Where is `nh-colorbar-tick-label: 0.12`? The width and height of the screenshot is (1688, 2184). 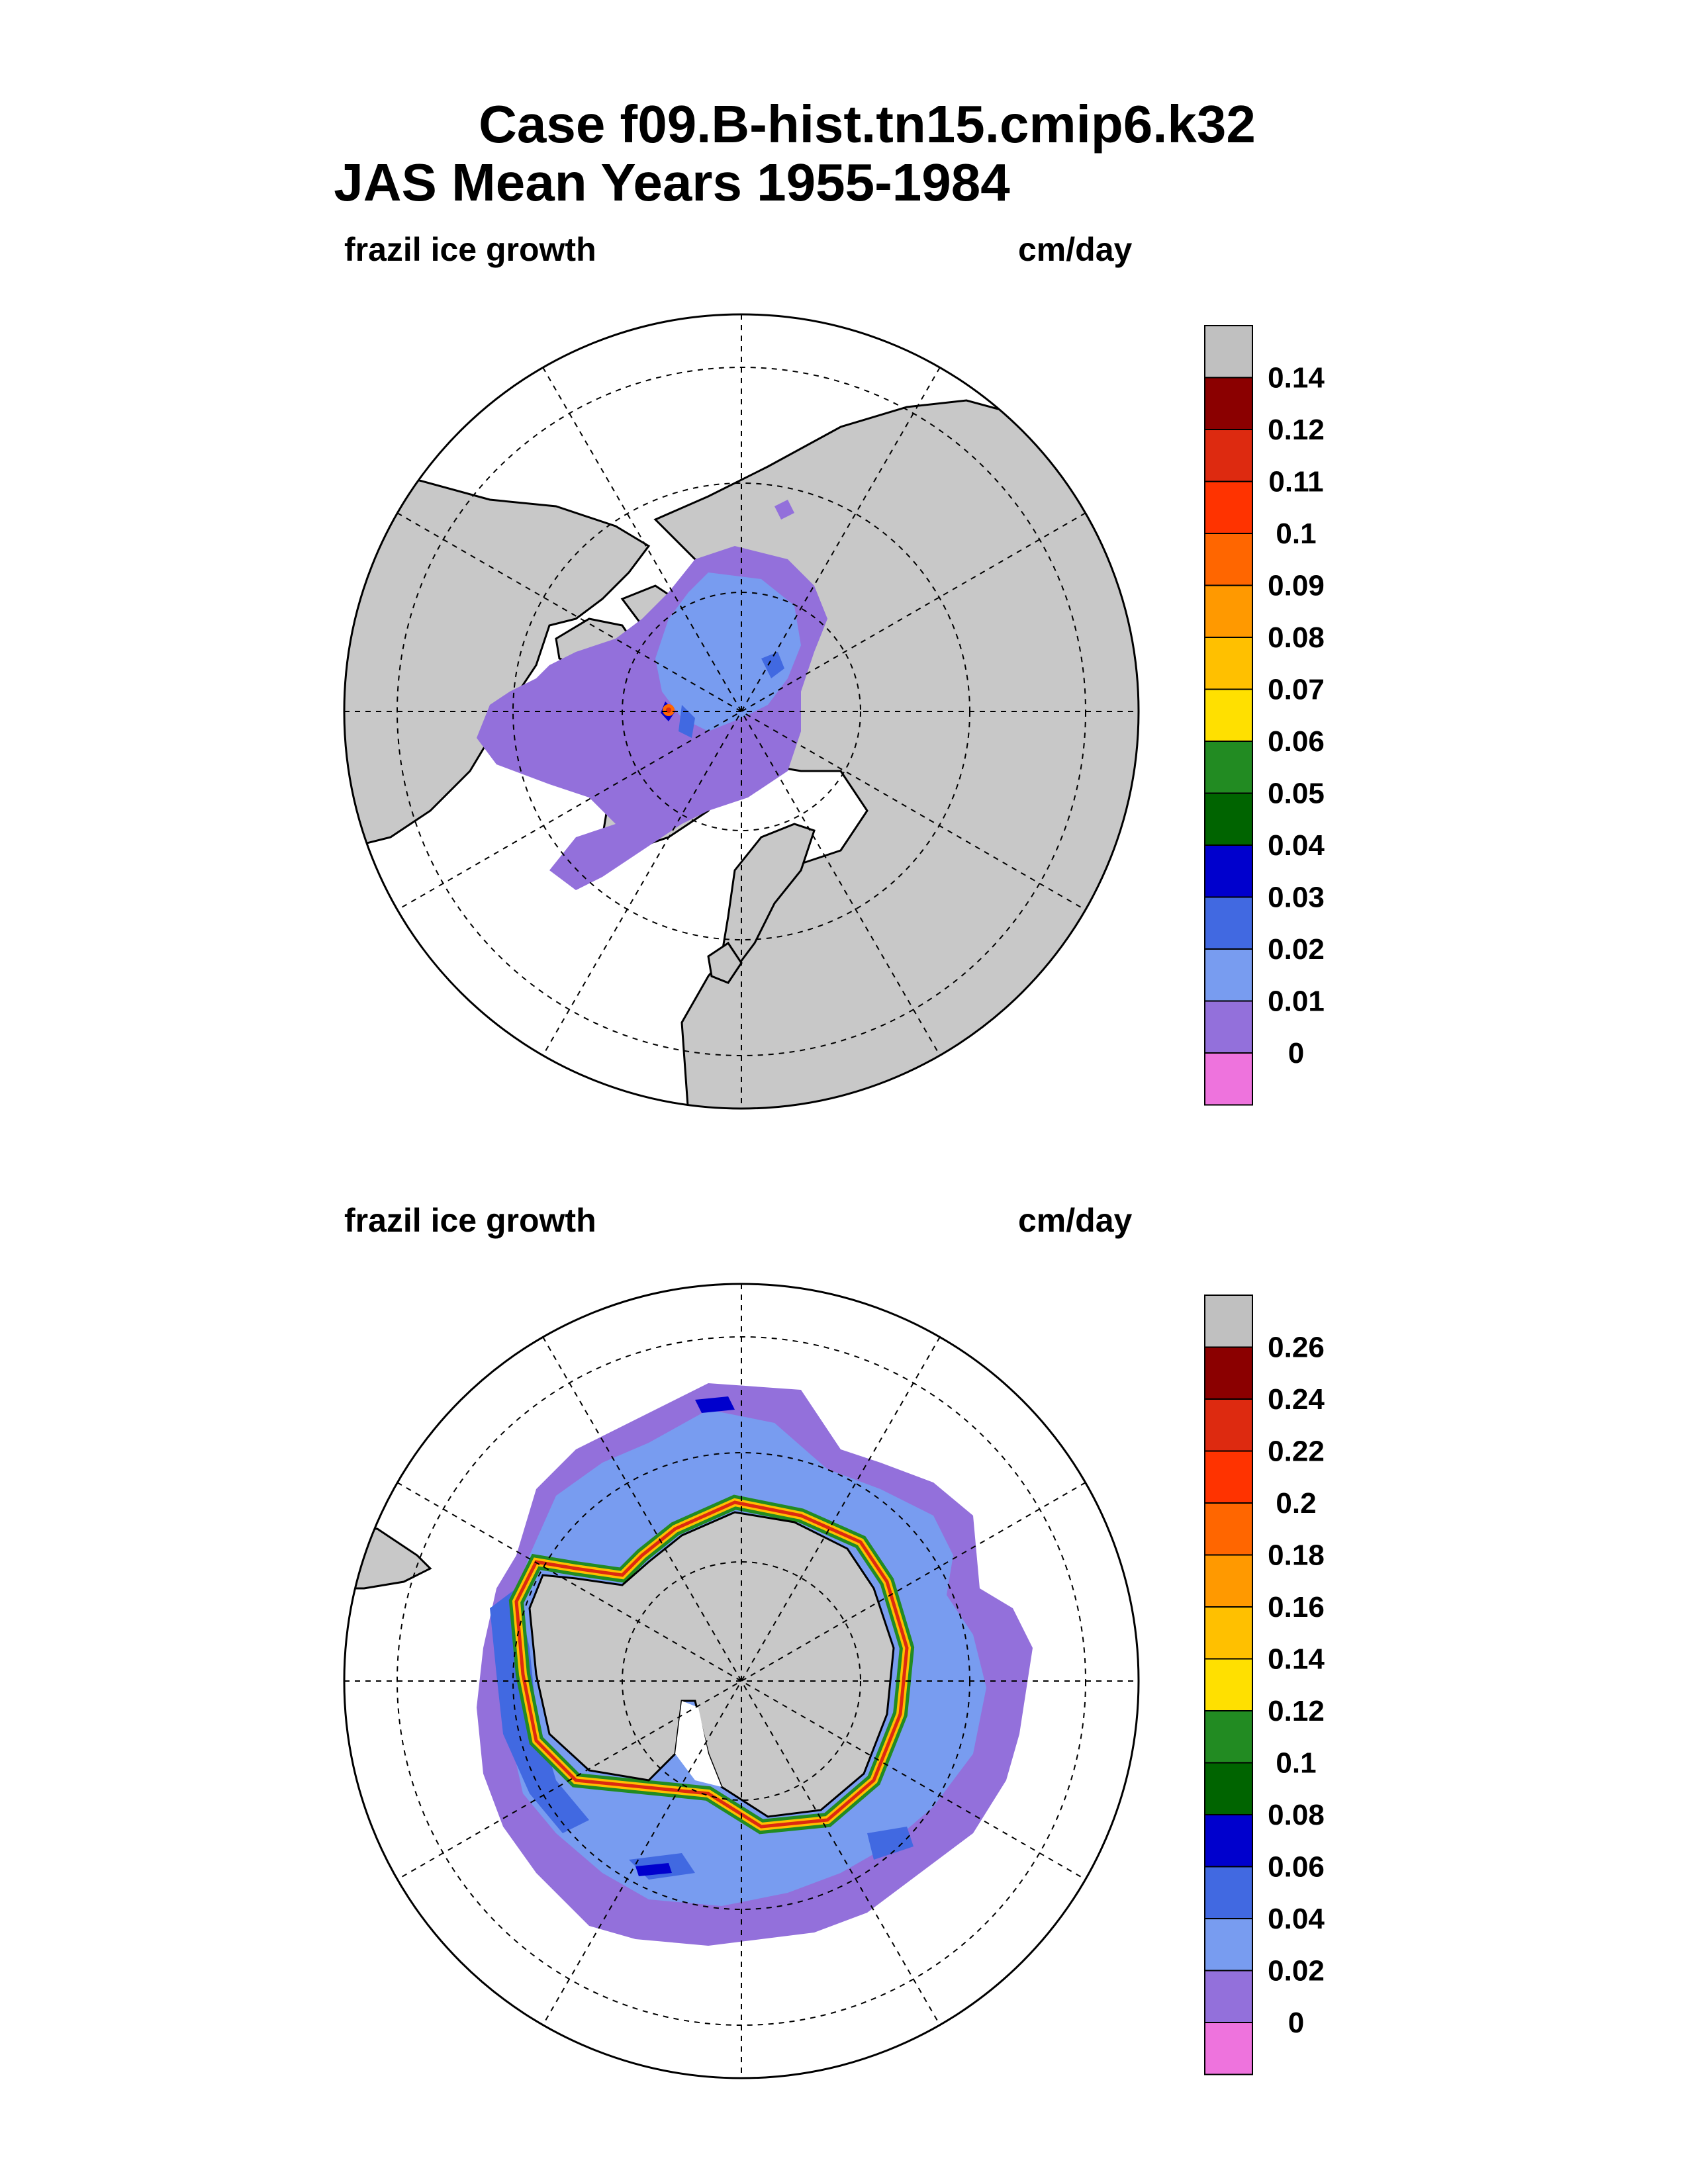 nh-colorbar-tick-label: 0.12 is located at coordinates (1296, 430).